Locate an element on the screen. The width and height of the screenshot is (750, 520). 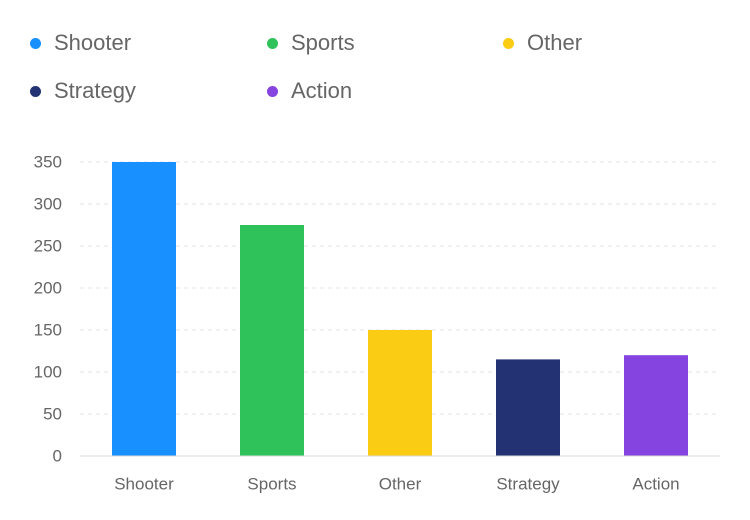
legend-item-strategy: Strategy is located at coordinates (83, 91).